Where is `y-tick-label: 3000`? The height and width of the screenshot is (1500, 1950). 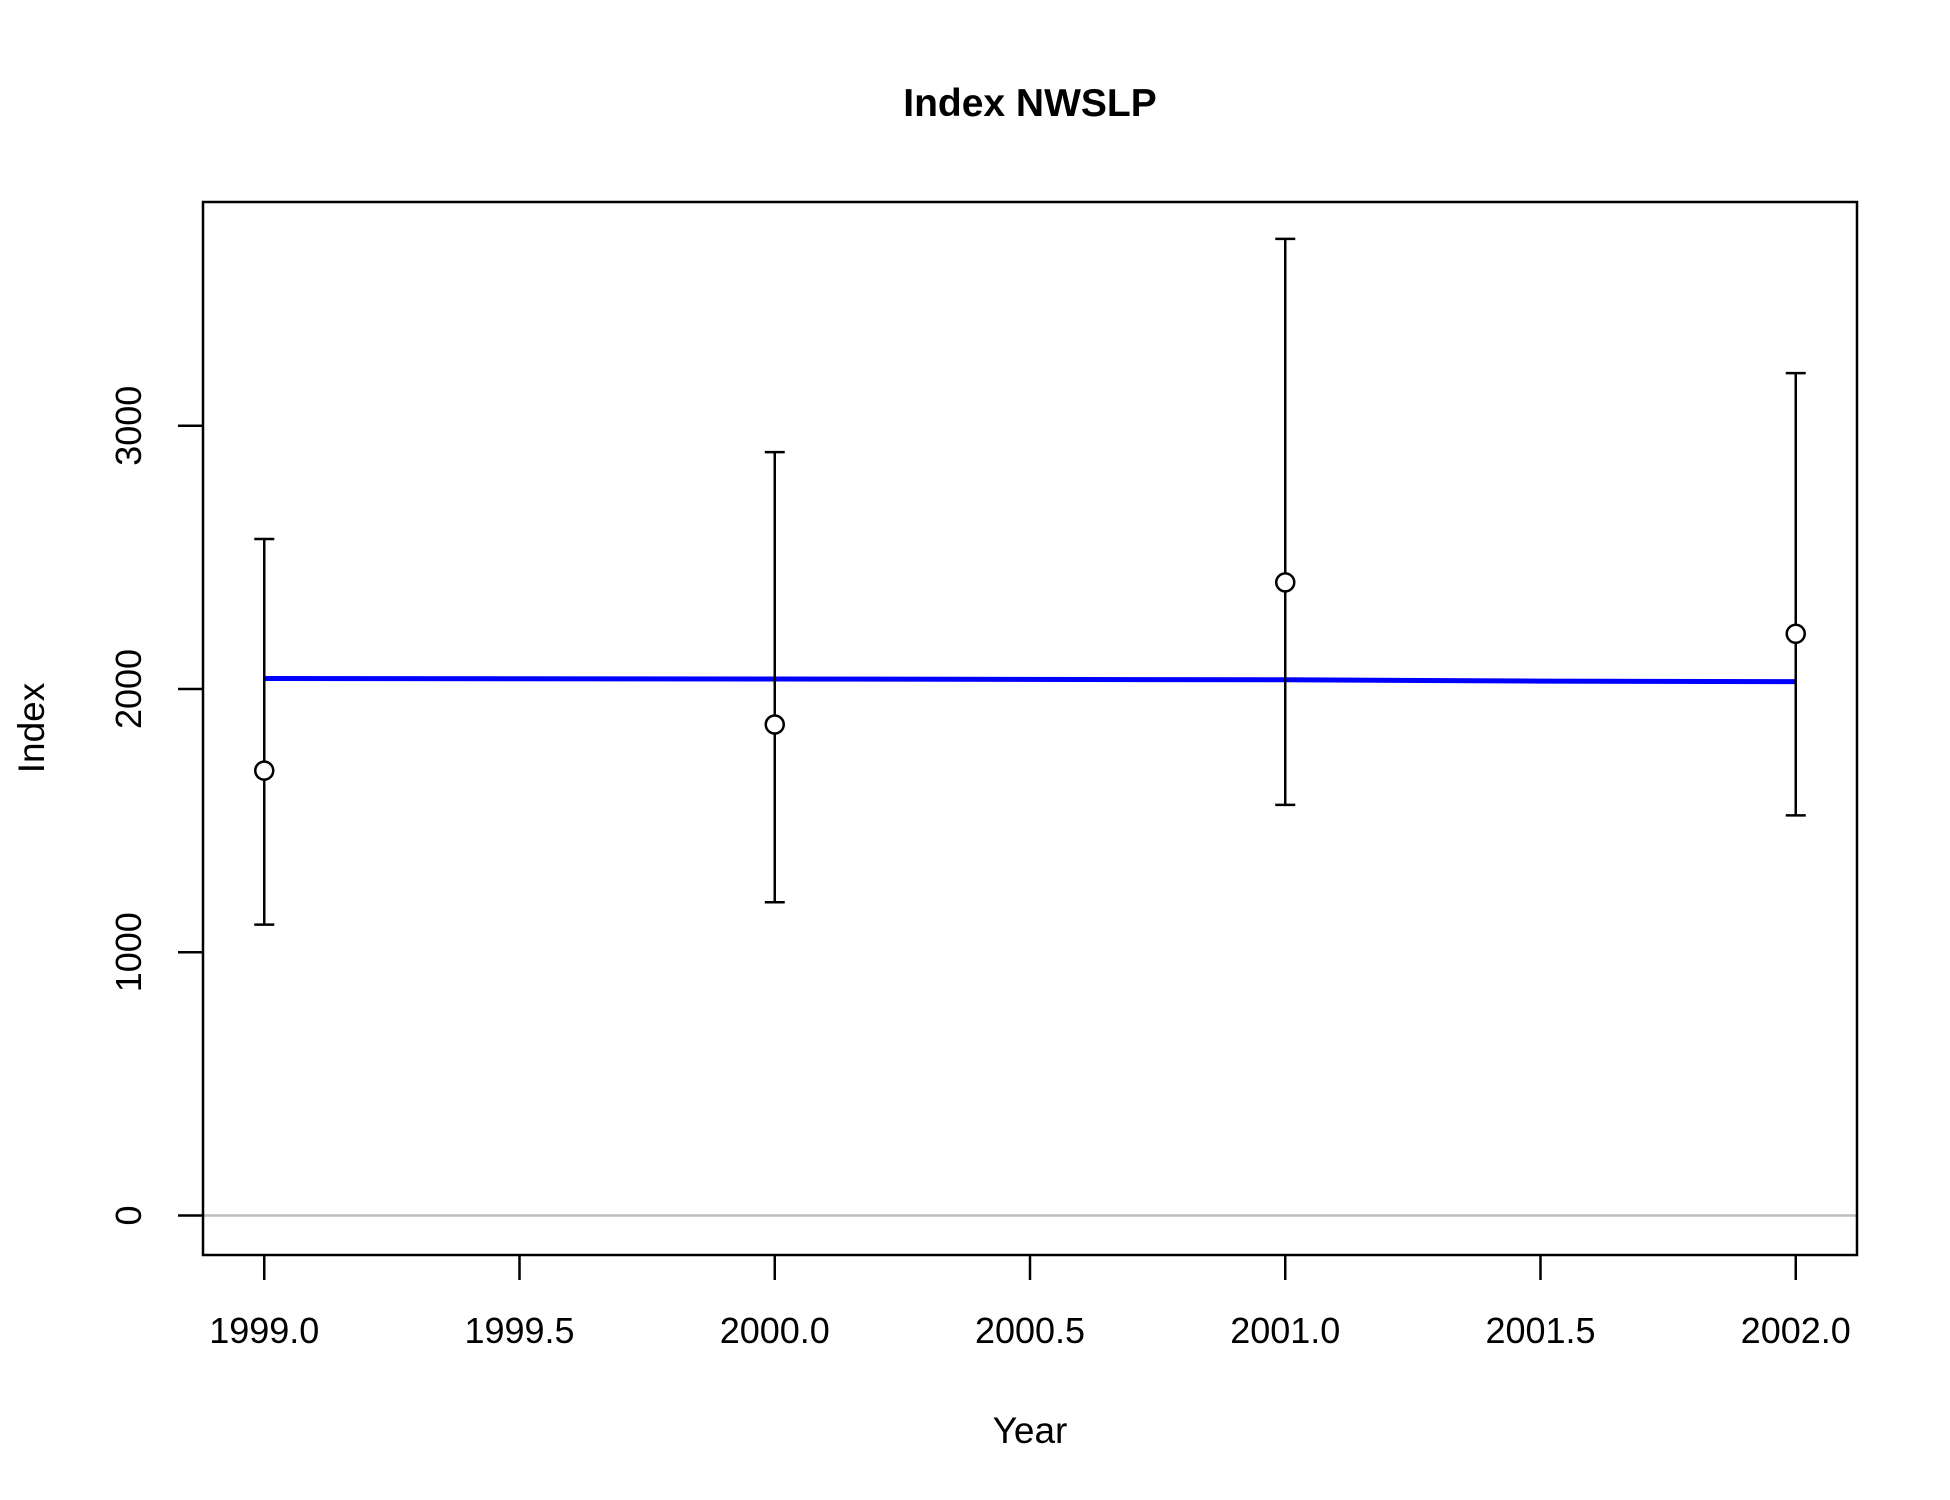
y-tick-label: 3000 is located at coordinates (128, 426).